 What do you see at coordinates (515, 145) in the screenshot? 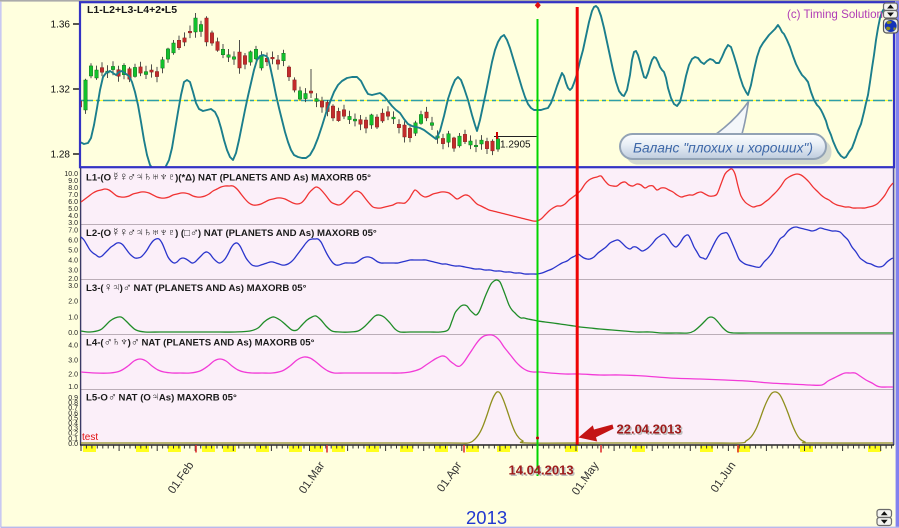
I see `svg-text: 1.2905` at bounding box center [515, 145].